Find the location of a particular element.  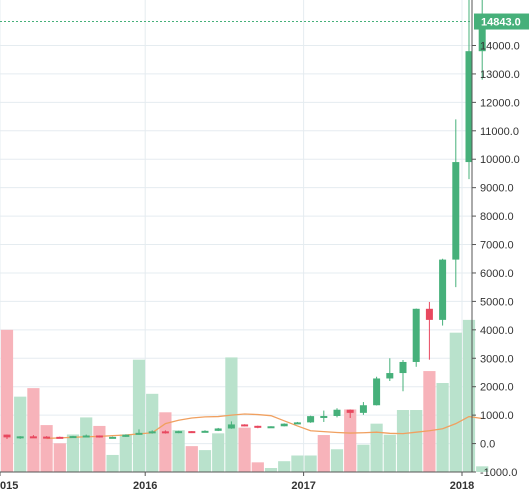

y-tick-label: 2000.0 is located at coordinates (497, 388).